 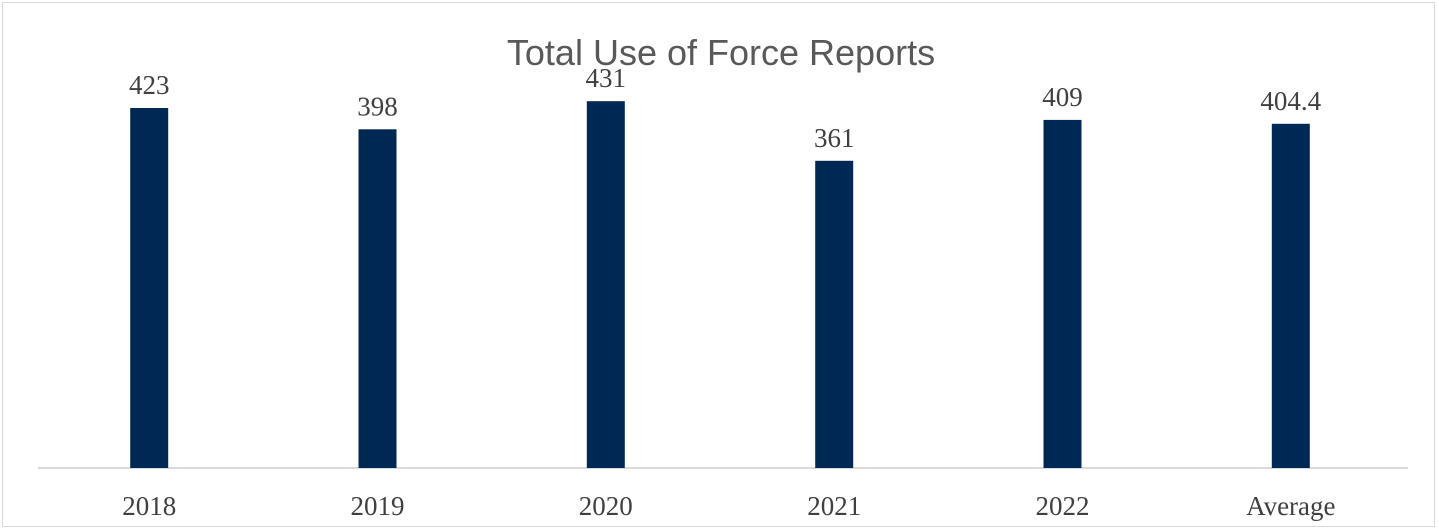 What do you see at coordinates (721, 52) in the screenshot?
I see `chart-title: Total Use of Force Reports` at bounding box center [721, 52].